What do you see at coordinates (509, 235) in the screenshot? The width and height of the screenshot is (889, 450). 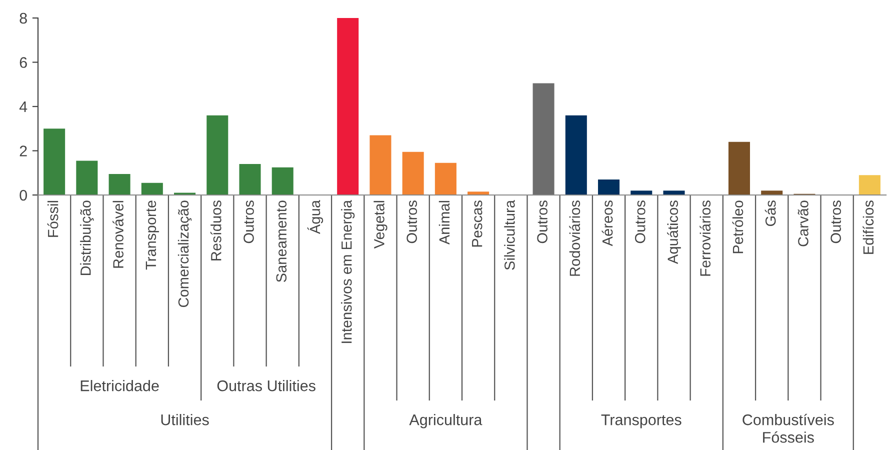 I see `x-tick-label: Silvicultura` at bounding box center [509, 235].